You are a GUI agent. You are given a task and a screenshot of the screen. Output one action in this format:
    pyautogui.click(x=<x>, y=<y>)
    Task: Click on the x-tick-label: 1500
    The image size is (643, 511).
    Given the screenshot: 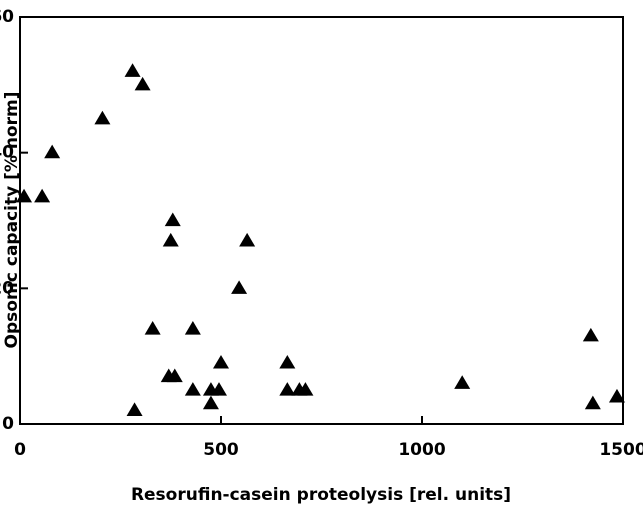 What is the action you would take?
    pyautogui.click(x=621, y=450)
    